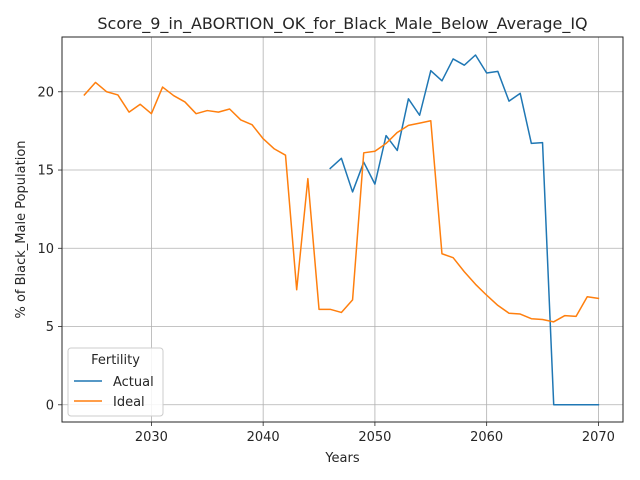  What do you see at coordinates (486, 437) in the screenshot?
I see `x-tick-label: 2060` at bounding box center [486, 437].